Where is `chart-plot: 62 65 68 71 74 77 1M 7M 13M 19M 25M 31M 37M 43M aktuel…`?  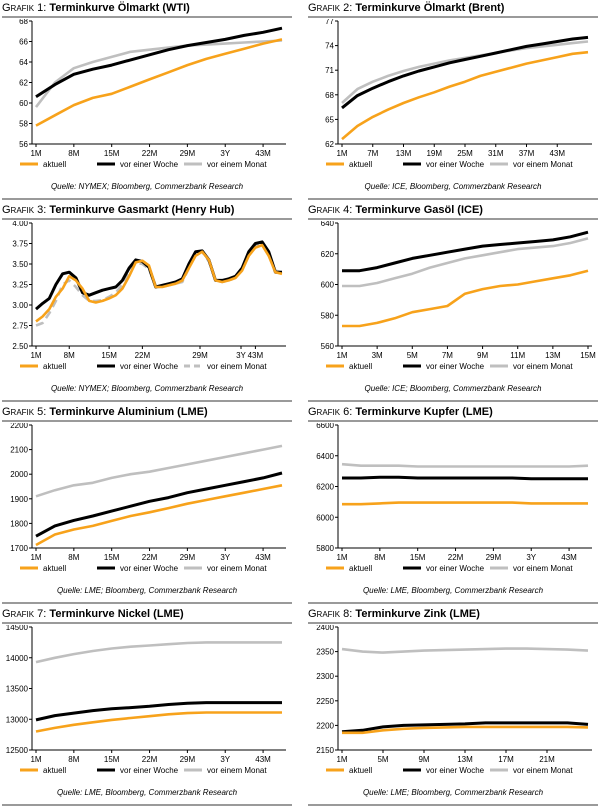 chart-plot: 62 65 68 71 74 77 1M 7M 13M 19M 25M 31M 37M 43M aktuel… is located at coordinates (458, 94).